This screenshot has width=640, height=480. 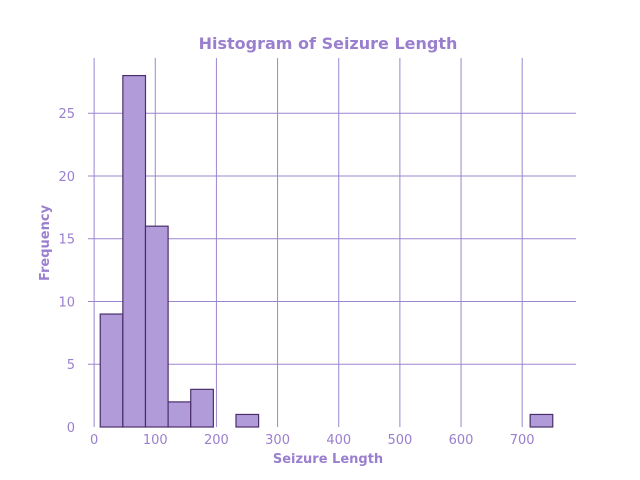 I want to click on x-tick-label: 0, so click(x=94, y=440).